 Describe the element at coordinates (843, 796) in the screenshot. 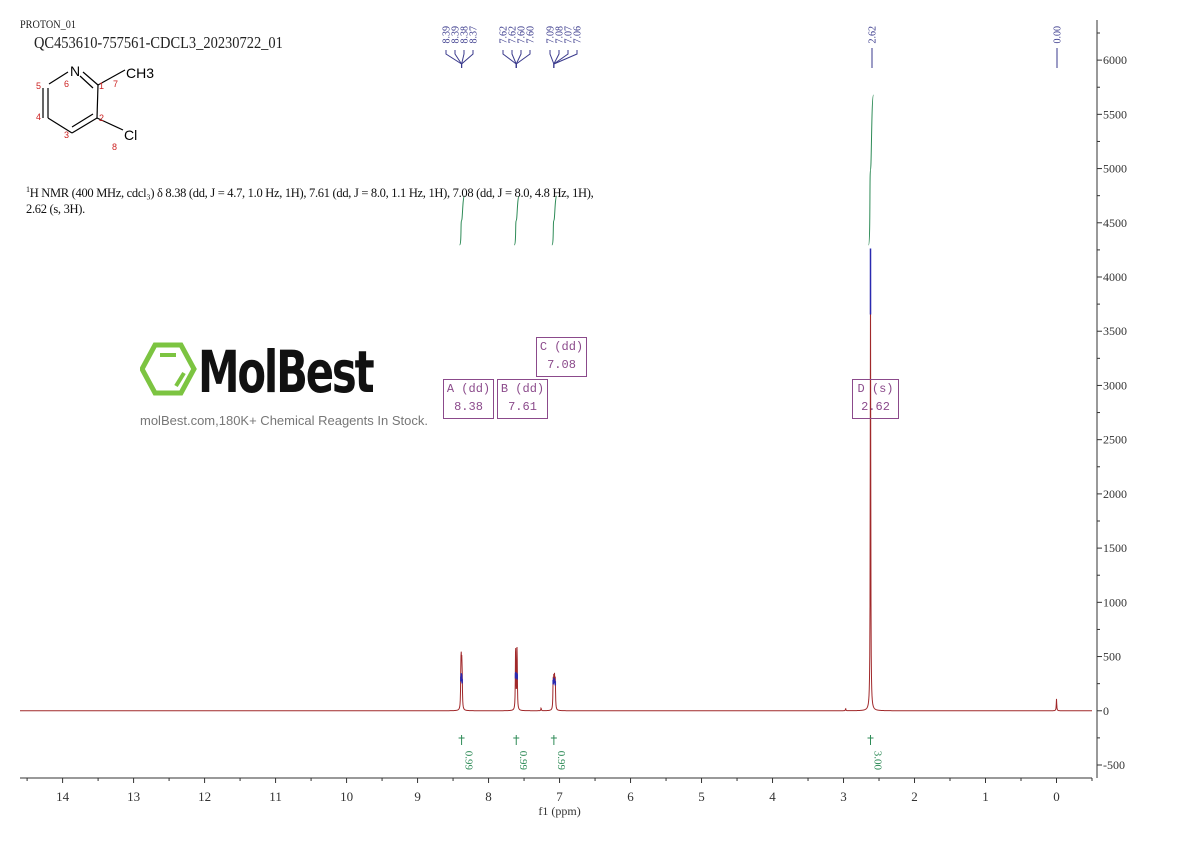

I see `x-tick-label: 3` at that location.